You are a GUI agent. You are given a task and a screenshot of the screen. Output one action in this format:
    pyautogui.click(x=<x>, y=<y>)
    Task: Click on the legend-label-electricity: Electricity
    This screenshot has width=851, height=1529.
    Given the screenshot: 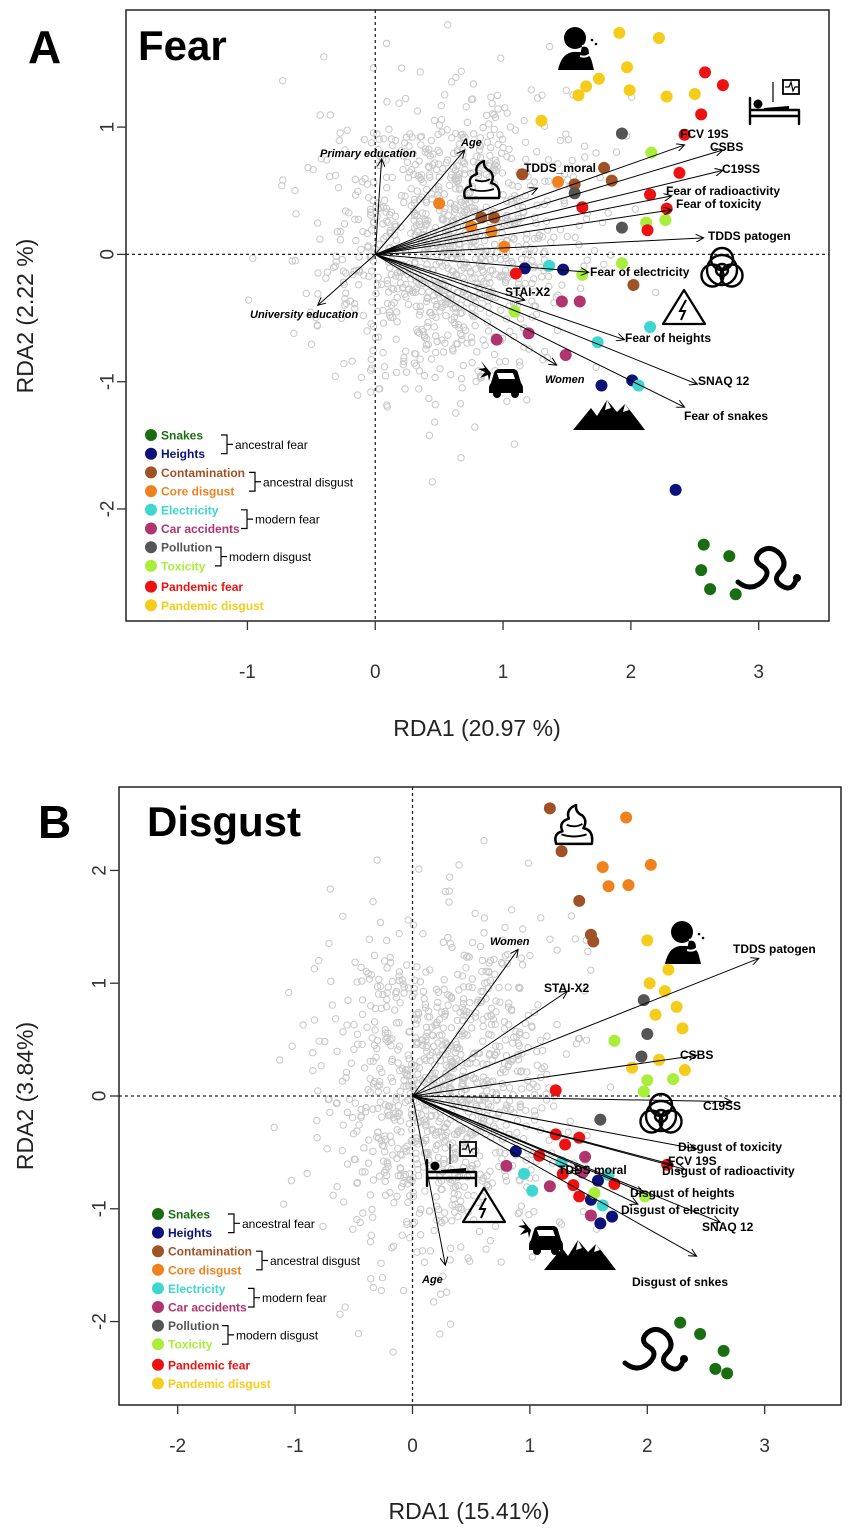 What is the action you would take?
    pyautogui.click(x=190, y=510)
    